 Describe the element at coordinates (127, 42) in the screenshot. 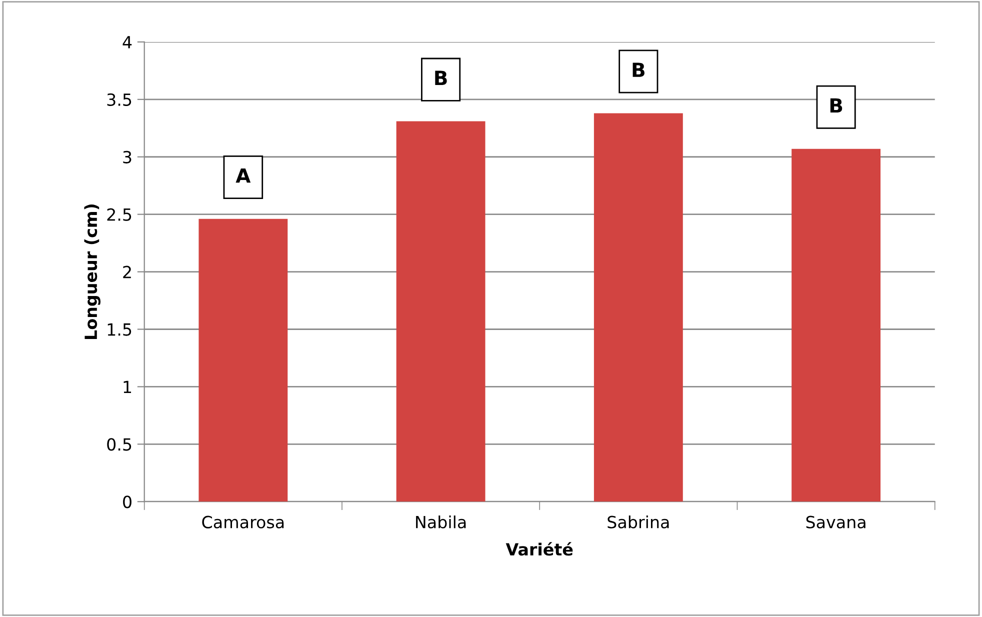

I see `y-tick-label: 4` at that location.